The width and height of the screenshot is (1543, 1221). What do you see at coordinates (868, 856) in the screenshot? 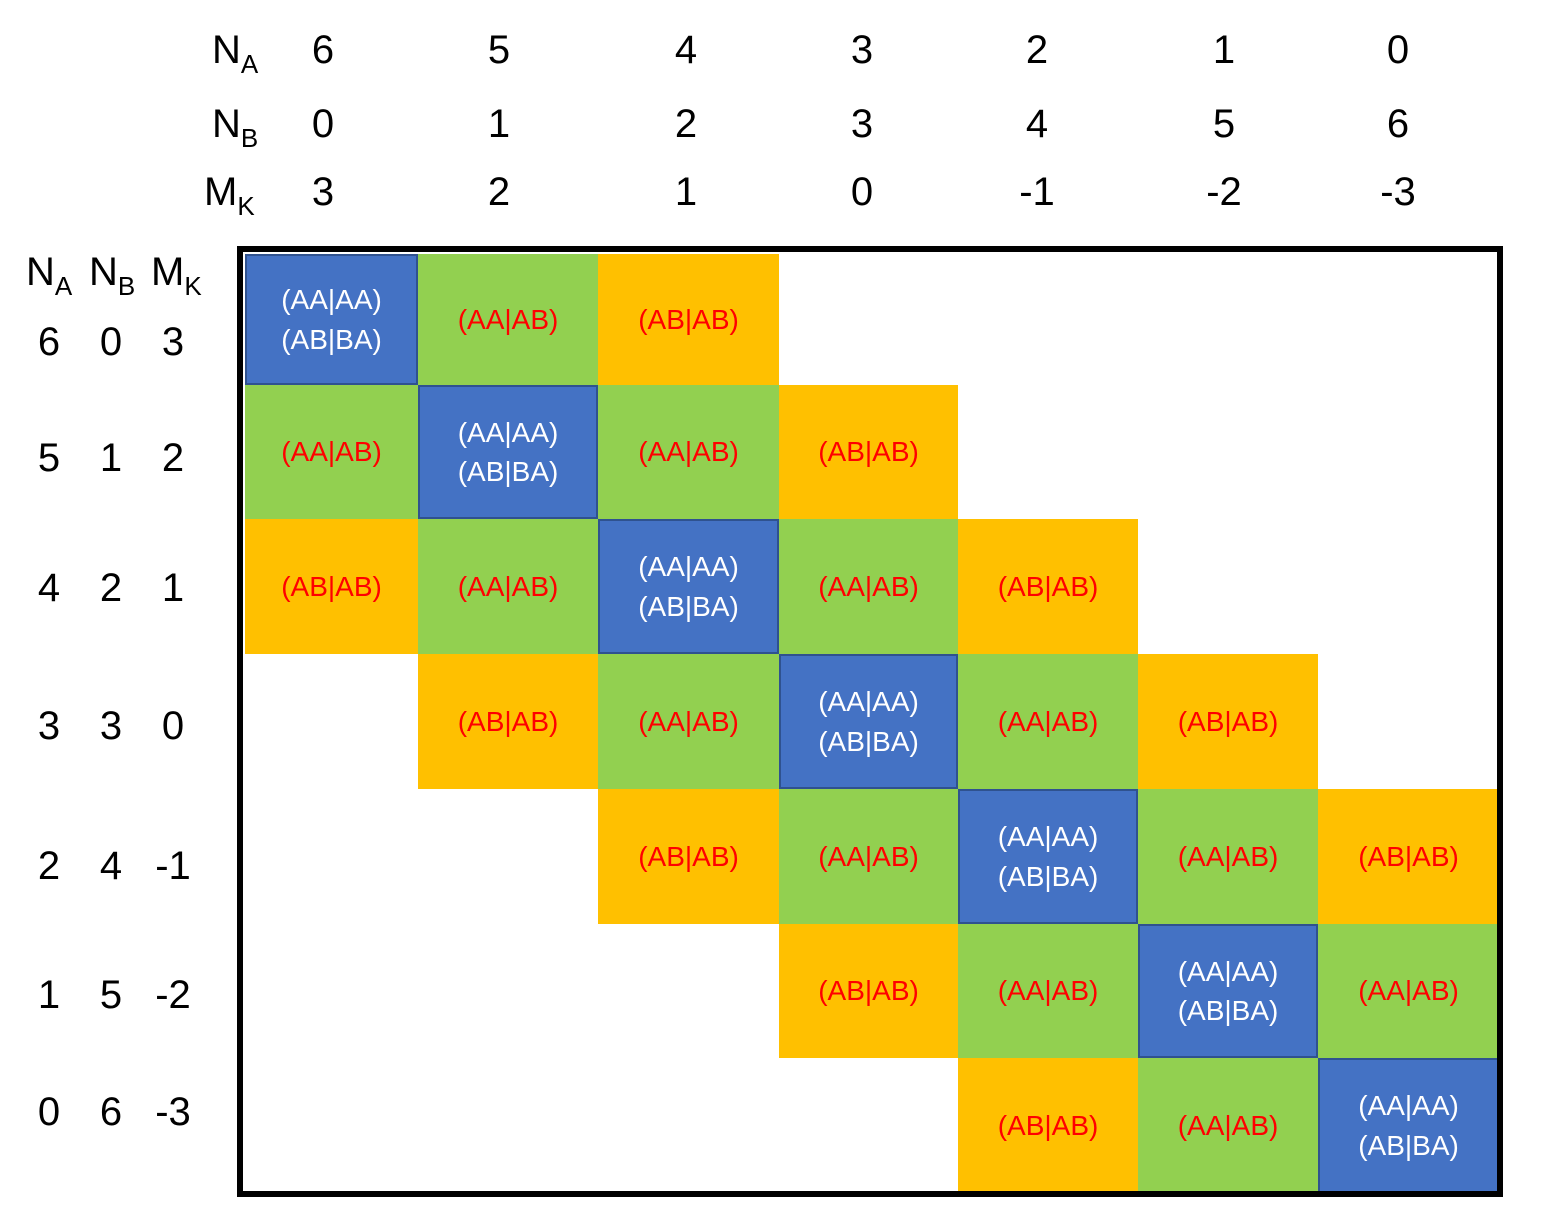
I see `block-r4-c3: (AA|AB)` at bounding box center [868, 856].